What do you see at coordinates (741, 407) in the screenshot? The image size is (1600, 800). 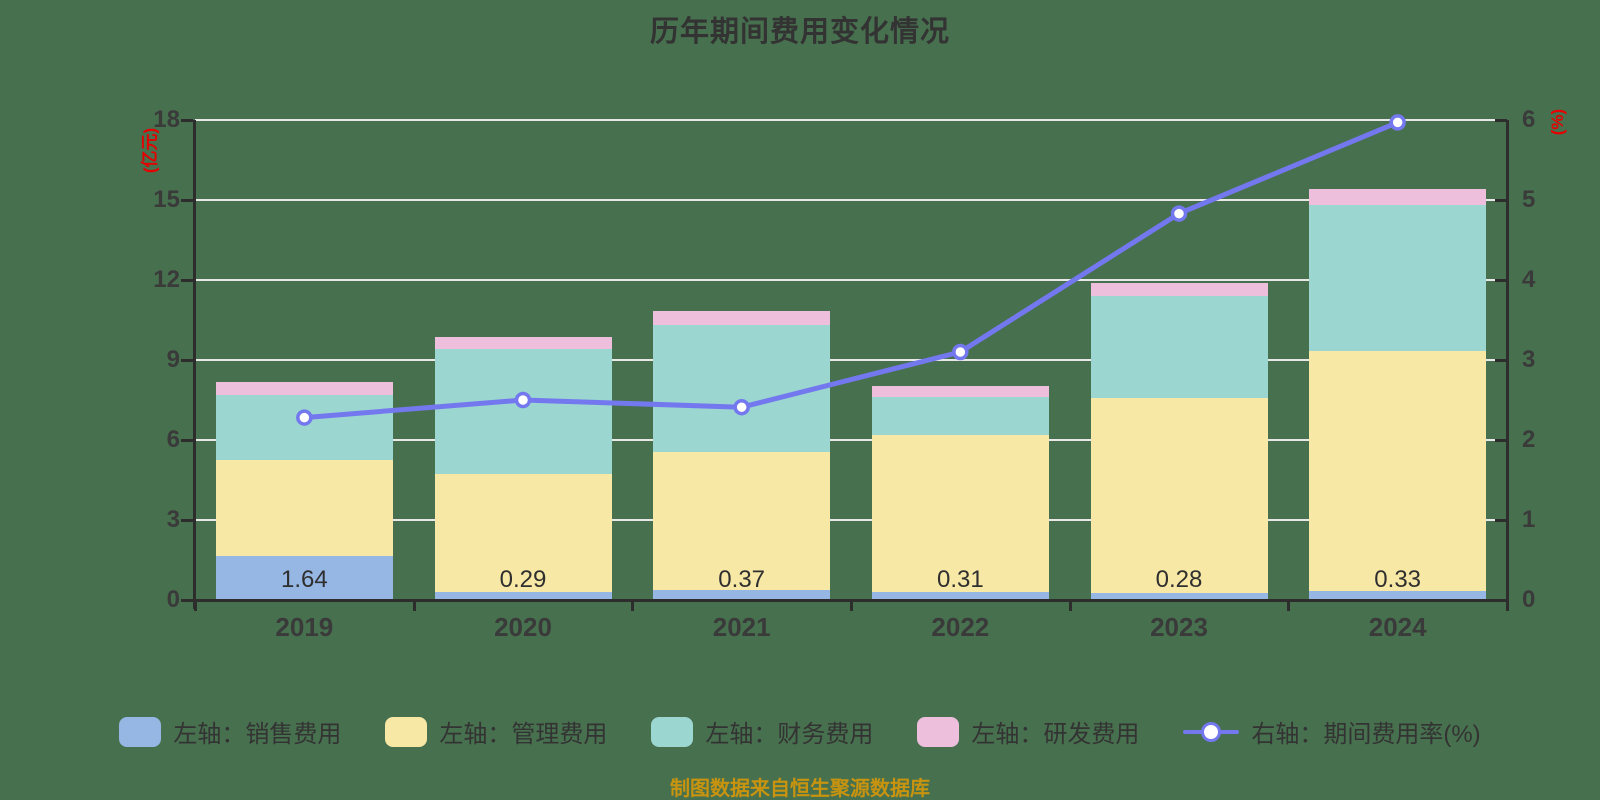 I see `rate-point-2021` at bounding box center [741, 407].